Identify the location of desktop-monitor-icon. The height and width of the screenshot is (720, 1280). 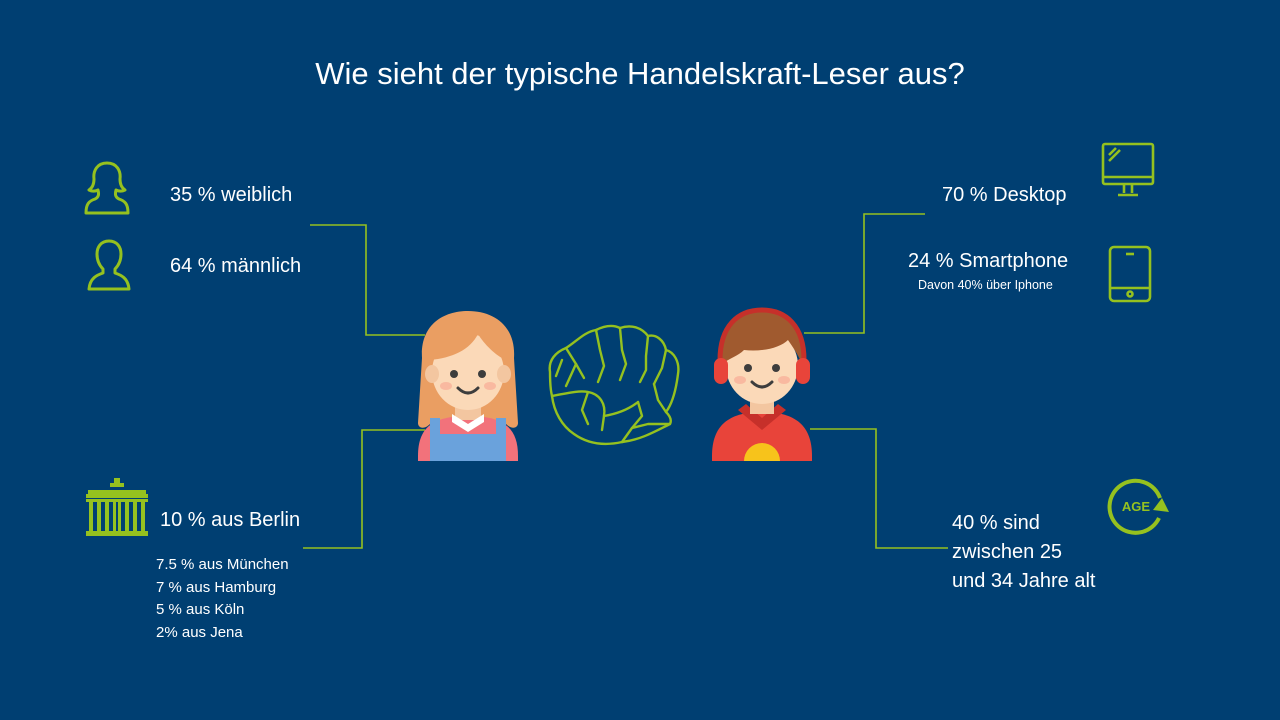
(1128, 169).